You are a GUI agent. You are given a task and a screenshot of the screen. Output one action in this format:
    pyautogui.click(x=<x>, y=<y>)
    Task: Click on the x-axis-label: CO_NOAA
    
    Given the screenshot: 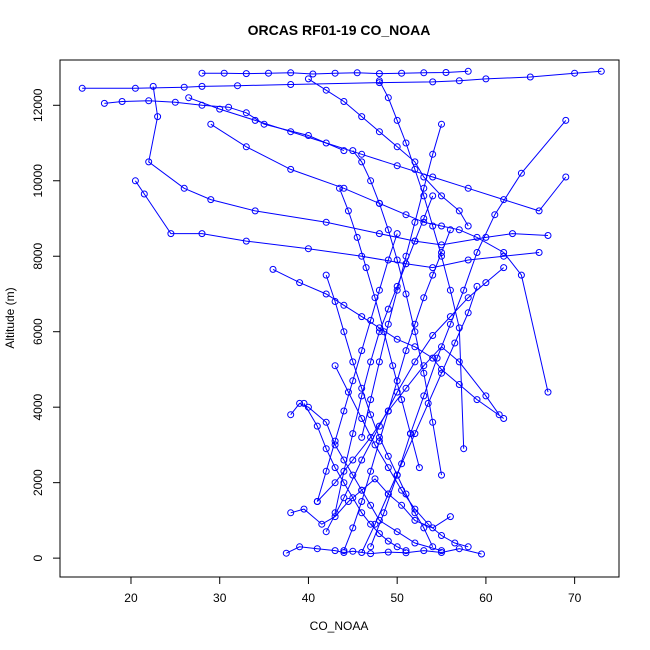 What is the action you would take?
    pyautogui.click(x=339, y=626)
    